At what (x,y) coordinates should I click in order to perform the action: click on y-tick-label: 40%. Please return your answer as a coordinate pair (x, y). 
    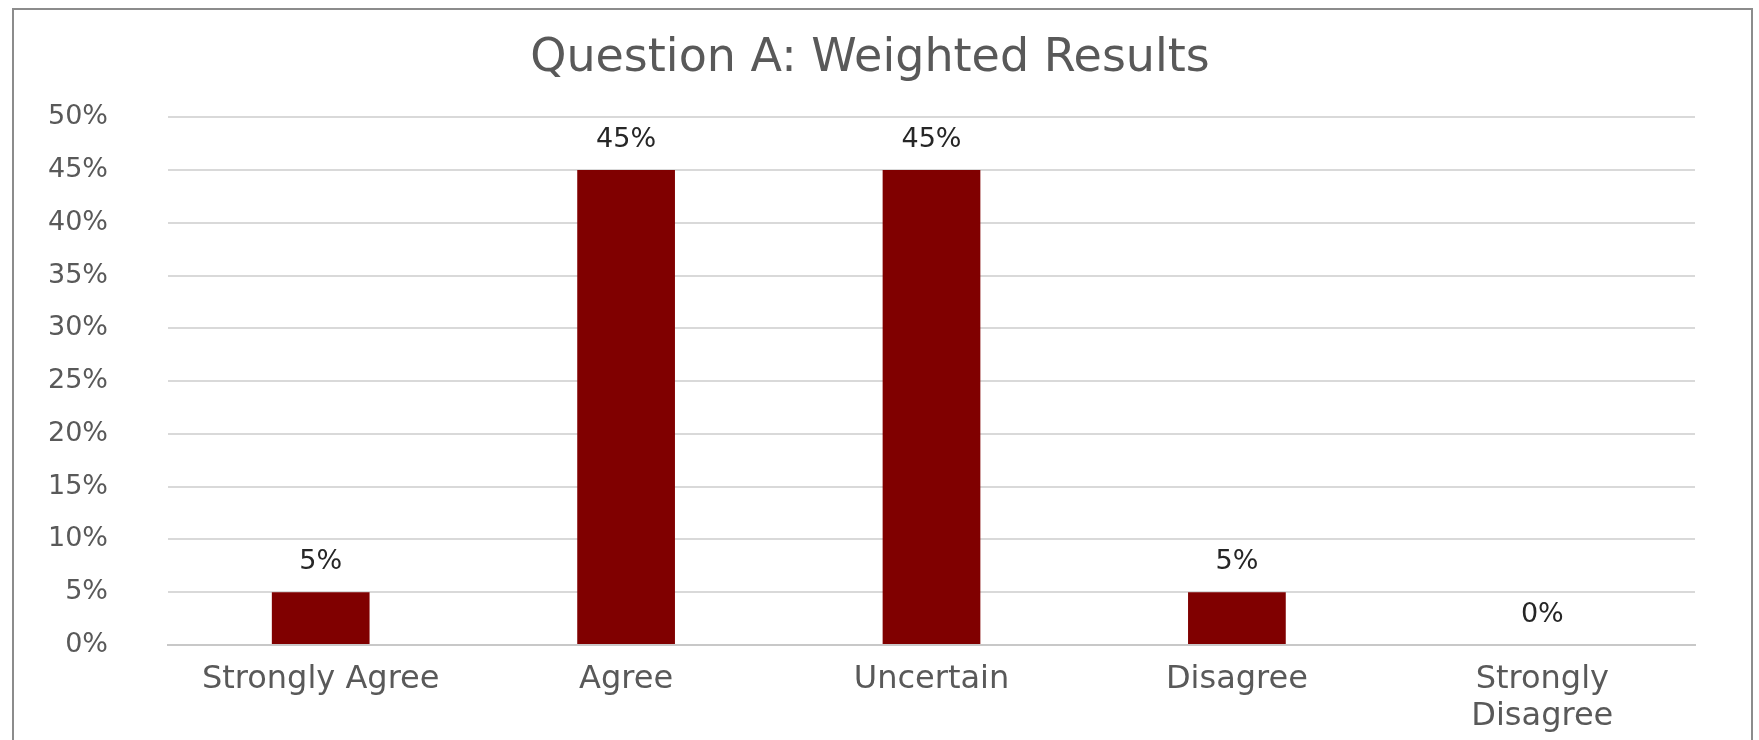
    Looking at the image, I should click on (77, 220).